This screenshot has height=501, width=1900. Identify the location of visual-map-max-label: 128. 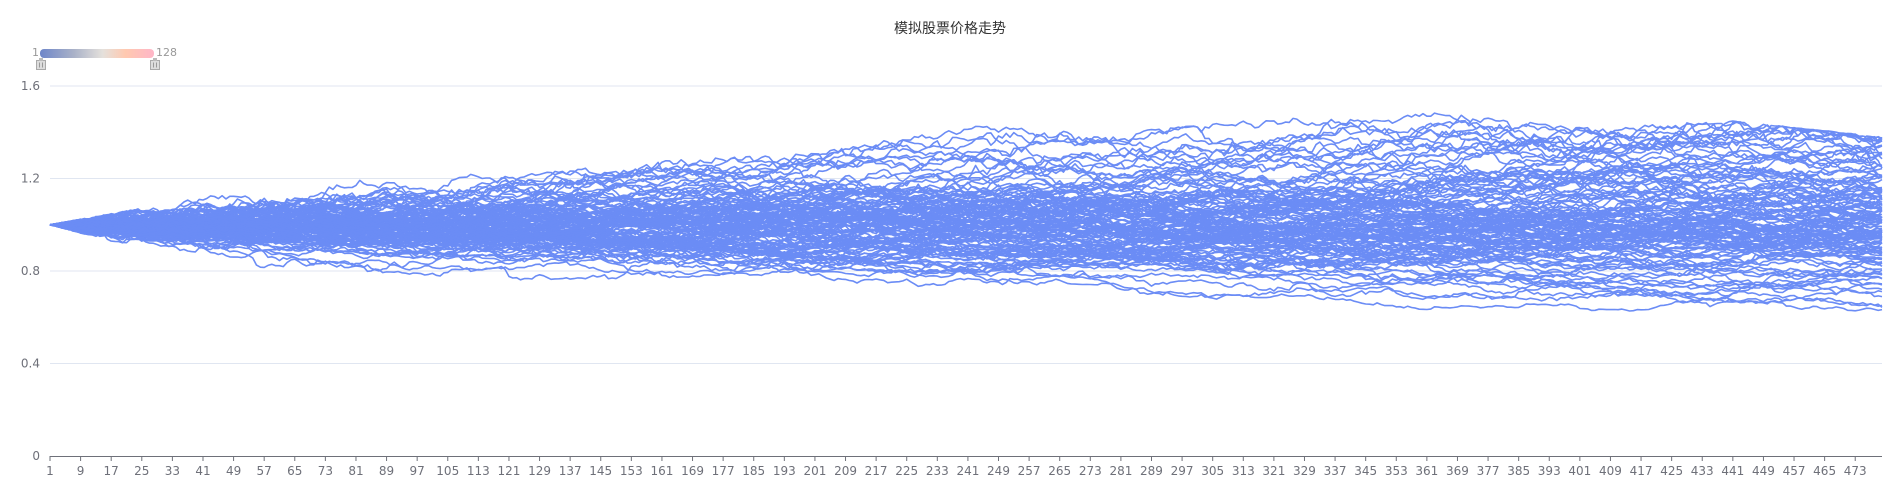
(166, 52).